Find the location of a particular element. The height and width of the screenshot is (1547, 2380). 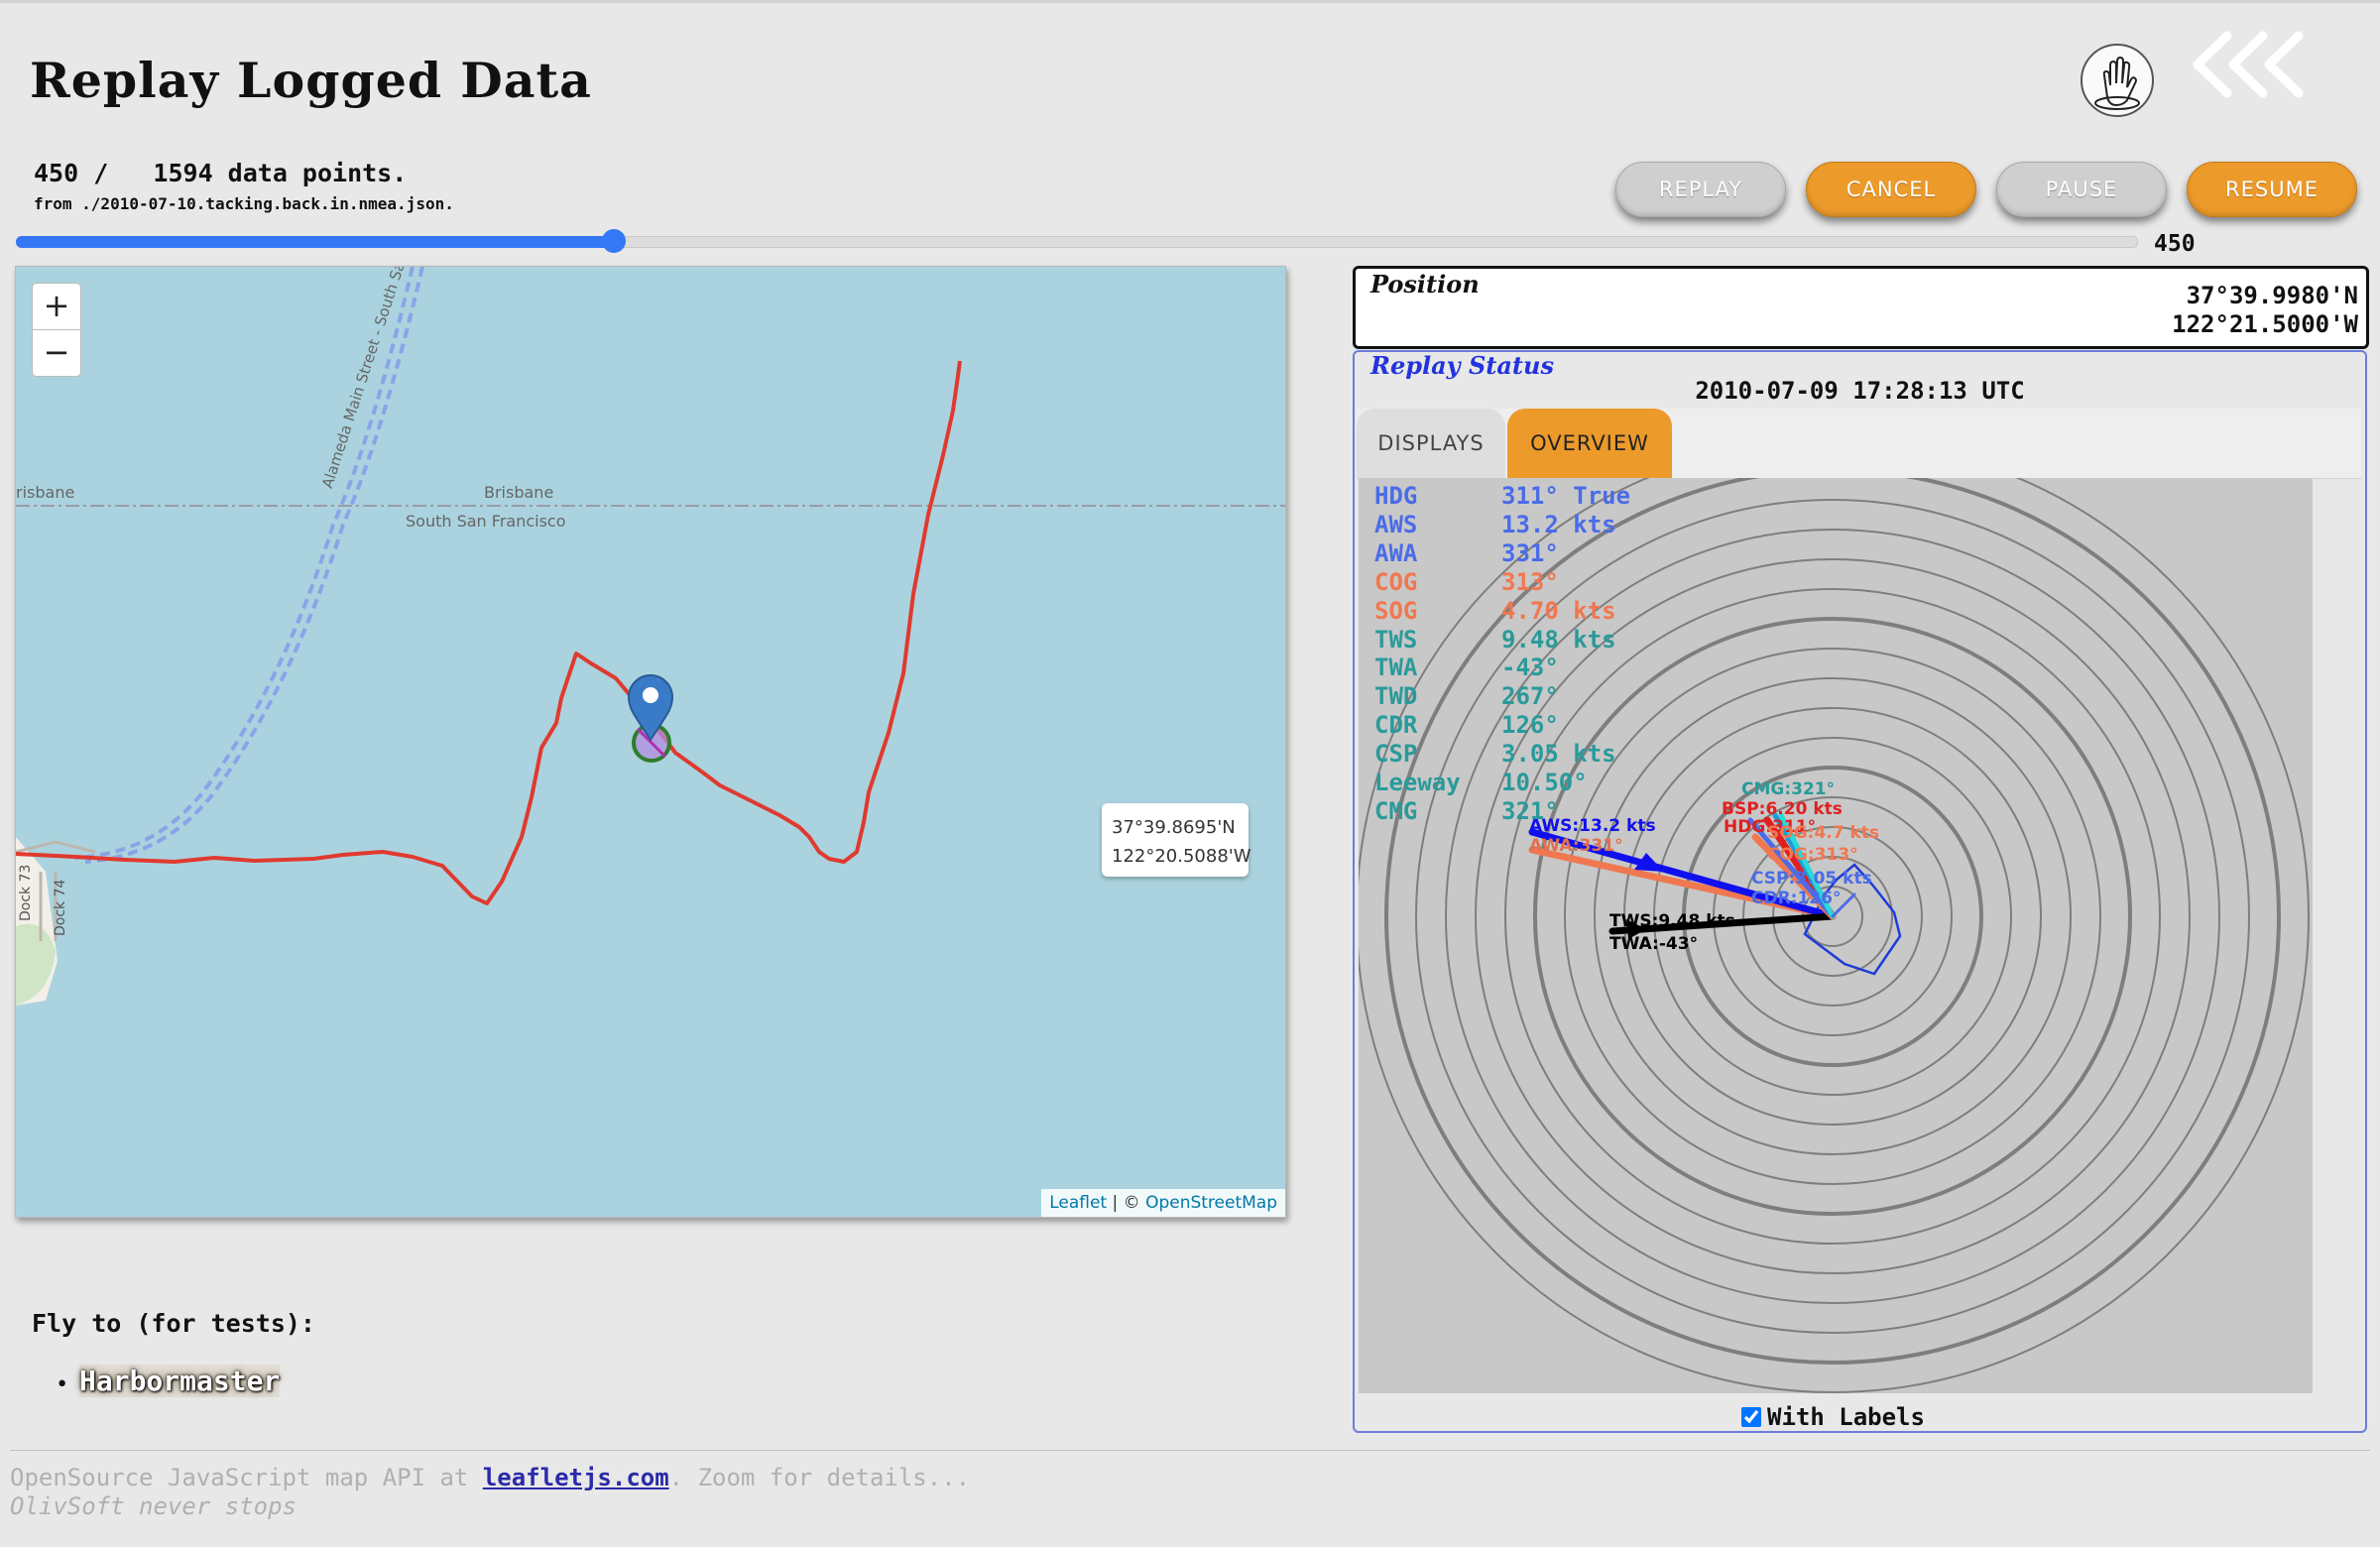

nav-label: AWA is located at coordinates (1396, 552).